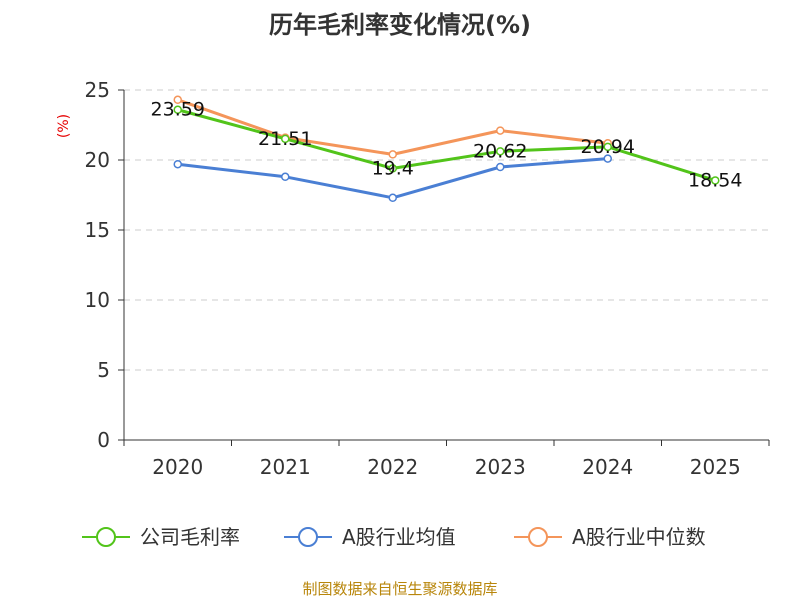 This screenshot has width=800, height=600. Describe the element at coordinates (97, 265) in the screenshot. I see `y-ticks: 0 5 10 15 20 25` at that location.